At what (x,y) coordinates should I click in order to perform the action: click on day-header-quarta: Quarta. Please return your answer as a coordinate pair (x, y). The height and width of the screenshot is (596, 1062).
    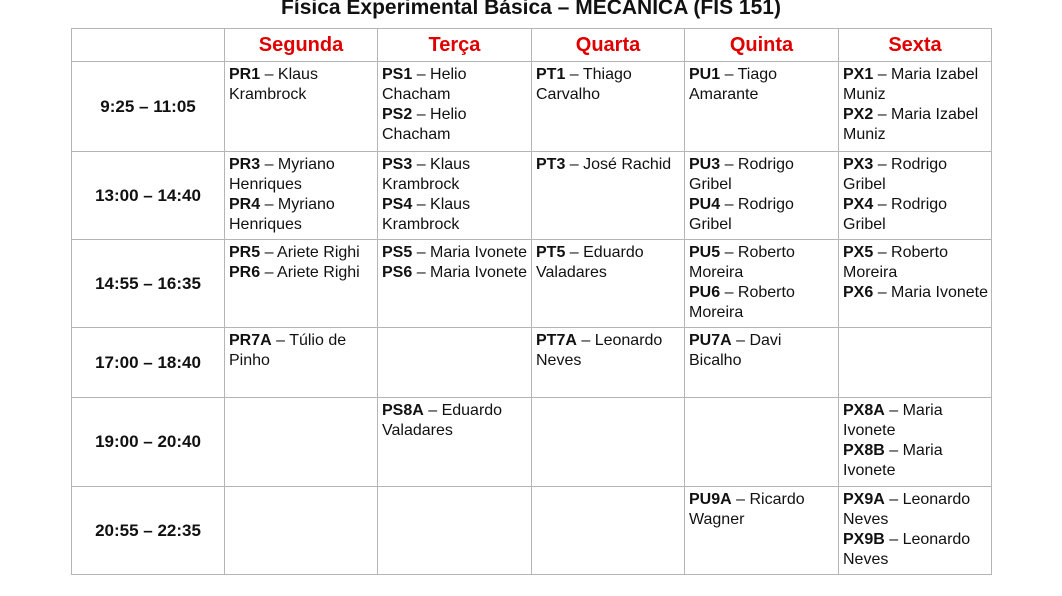
    Looking at the image, I should click on (608, 45).